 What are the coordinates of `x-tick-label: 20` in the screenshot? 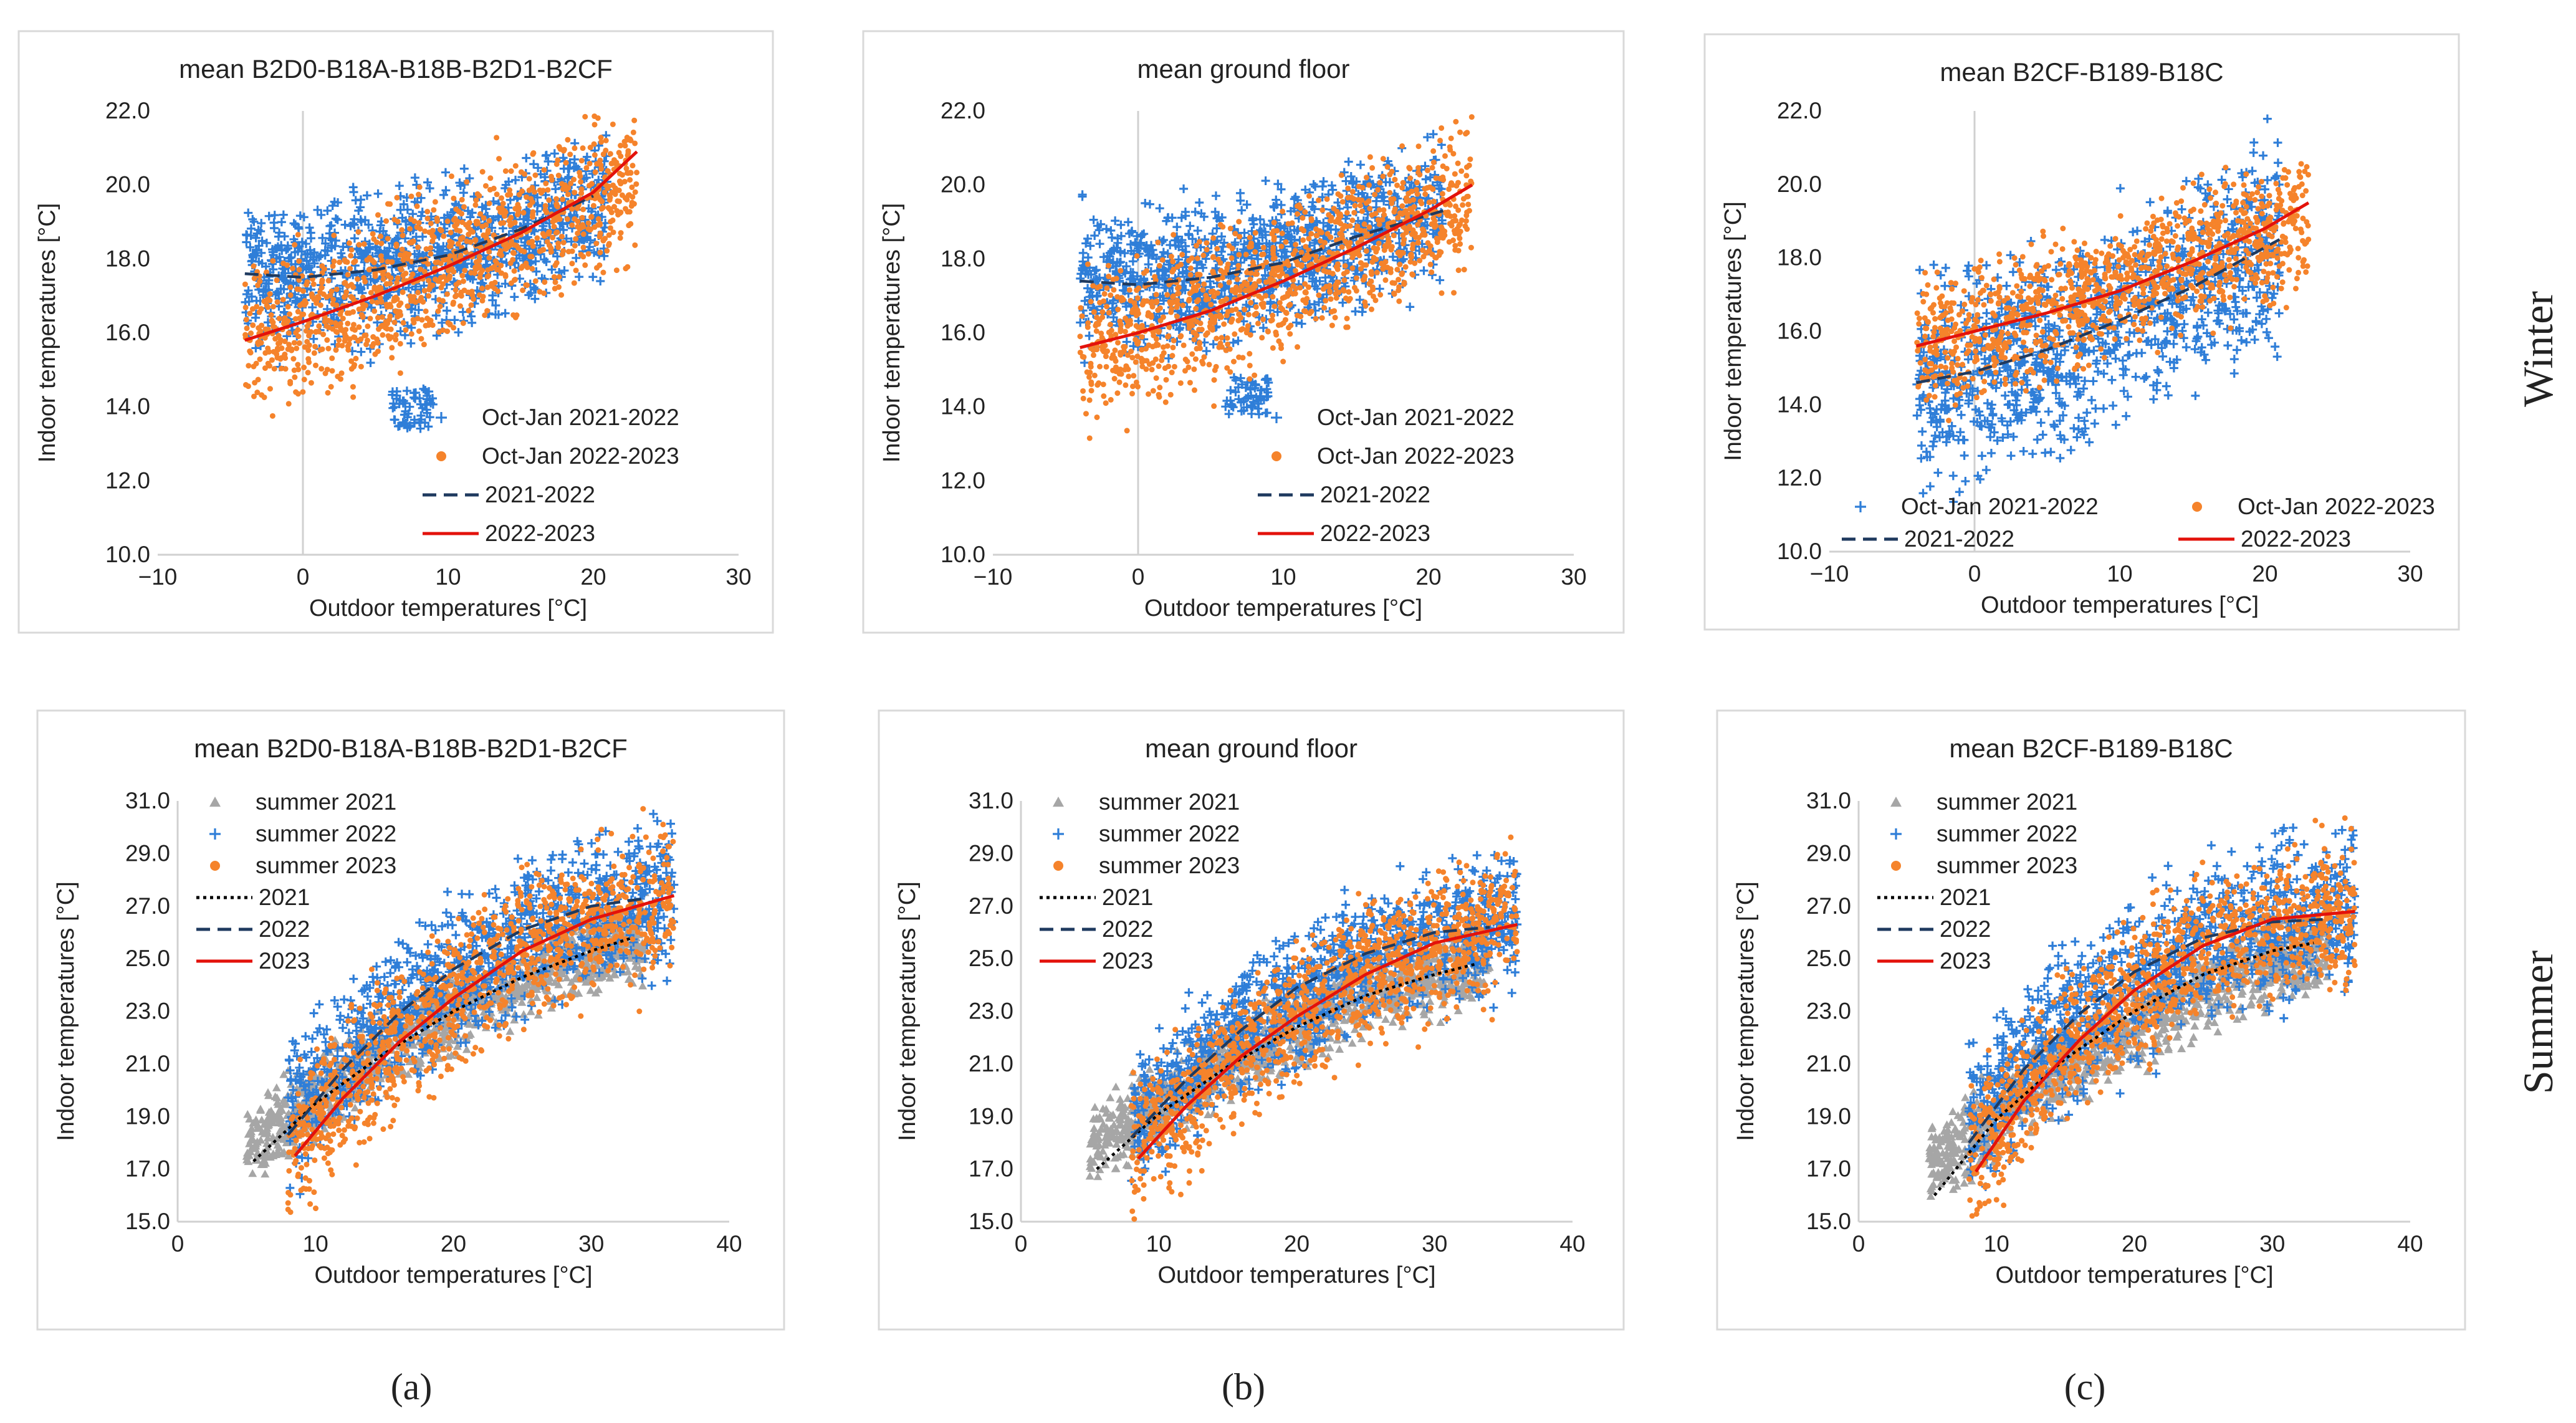 It's located at (2265, 574).